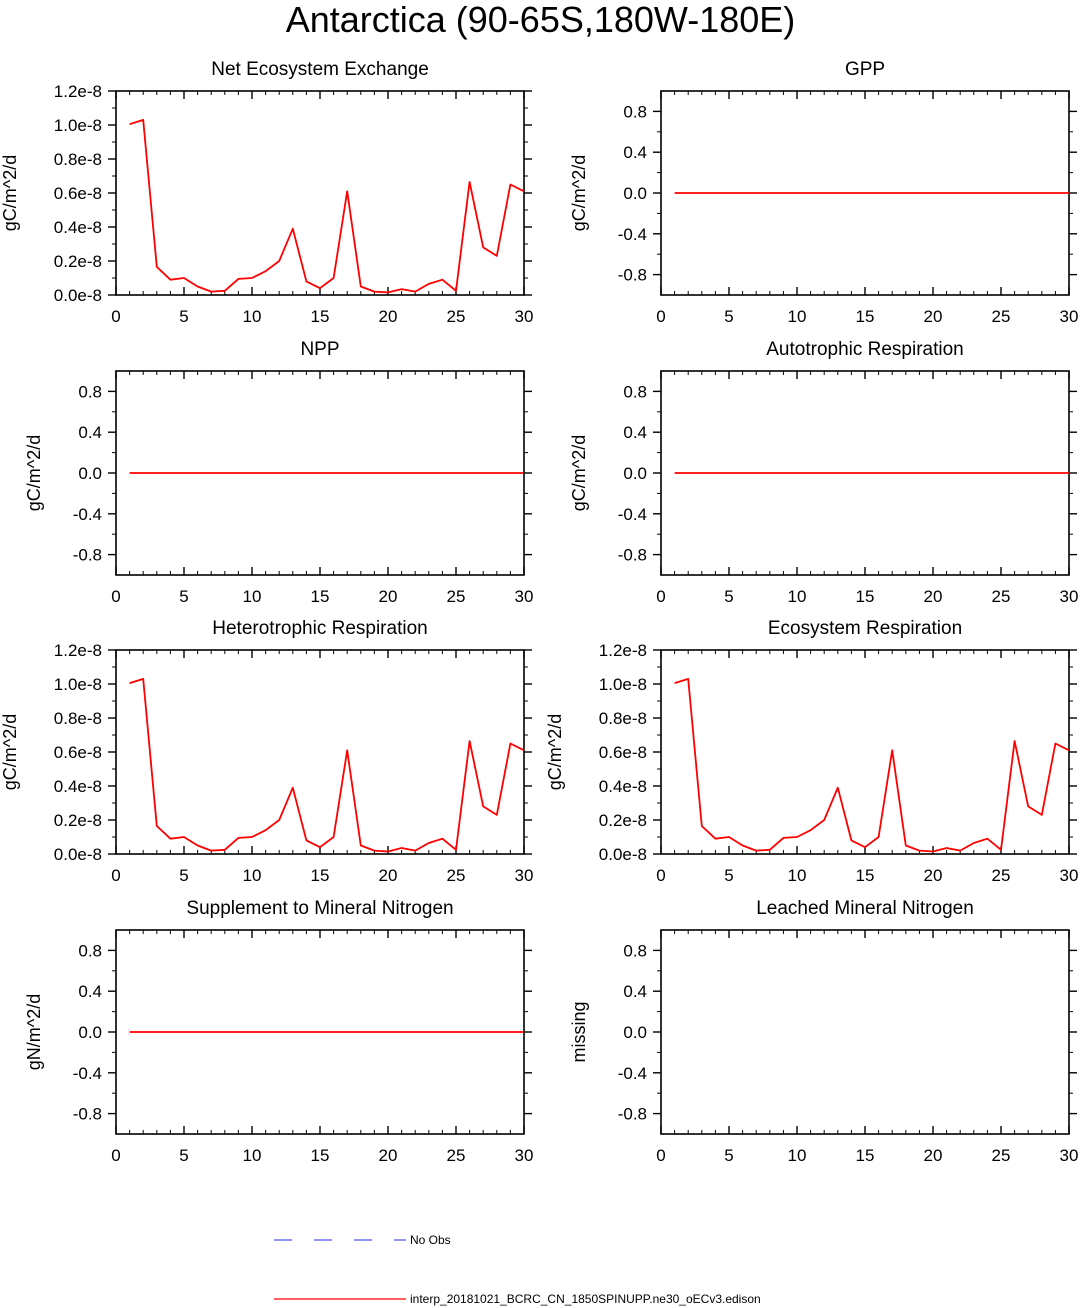  What do you see at coordinates (865, 69) in the screenshot?
I see `panel-title: GPP` at bounding box center [865, 69].